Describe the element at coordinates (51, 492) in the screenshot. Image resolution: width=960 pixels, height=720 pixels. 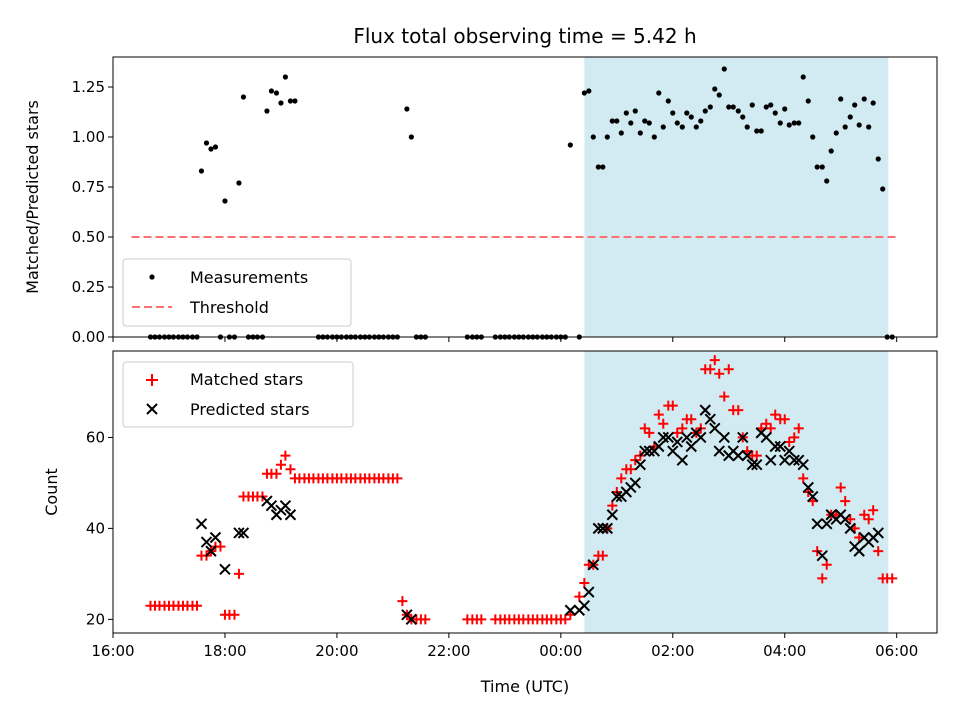
I see `bottom-y-axis-label: Count` at that location.